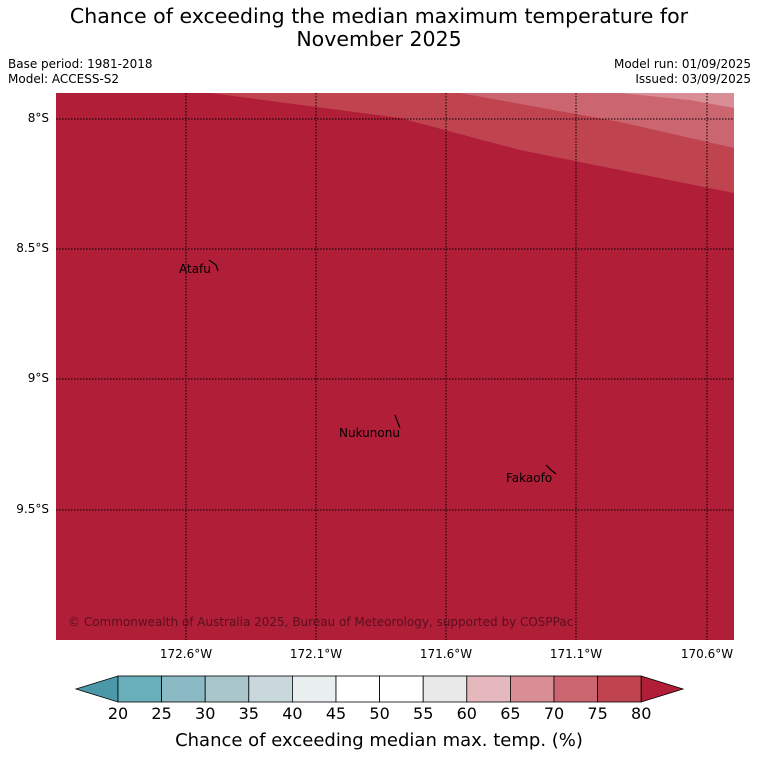 This screenshot has height=781, width=758. Describe the element at coordinates (118, 713) in the screenshot. I see `colorbar-tick-20: 20` at that location.